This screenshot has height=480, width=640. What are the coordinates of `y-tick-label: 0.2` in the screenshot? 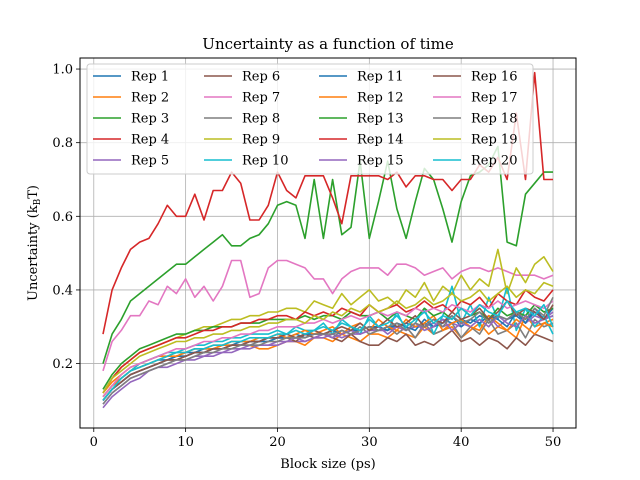 It's located at (62, 364).